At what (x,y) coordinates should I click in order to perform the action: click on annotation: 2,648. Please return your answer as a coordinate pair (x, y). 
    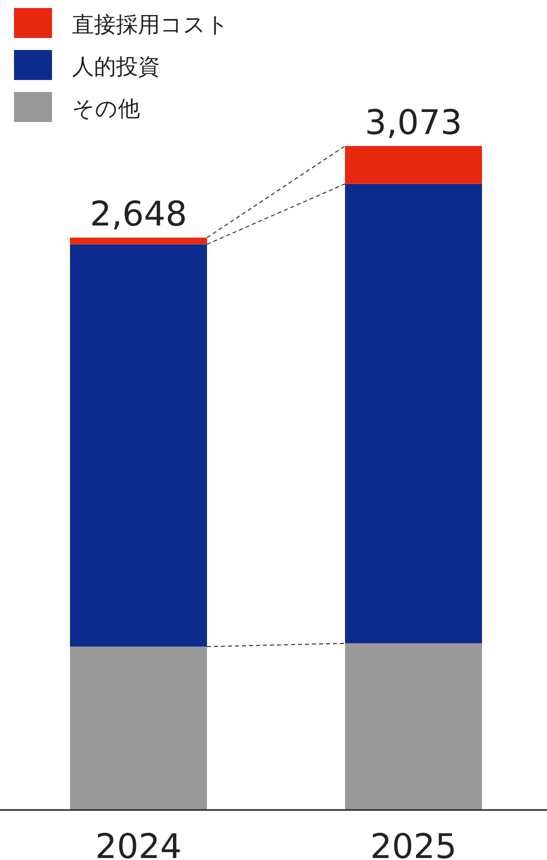
    Looking at the image, I should click on (139, 214).